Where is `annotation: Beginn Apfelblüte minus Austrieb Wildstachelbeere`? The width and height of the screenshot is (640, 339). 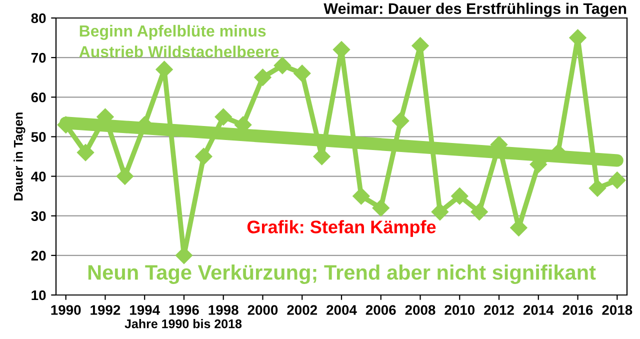
annotation: Beginn Apfelblüte minus Austrieb Wildstachelbeere is located at coordinates (179, 41).